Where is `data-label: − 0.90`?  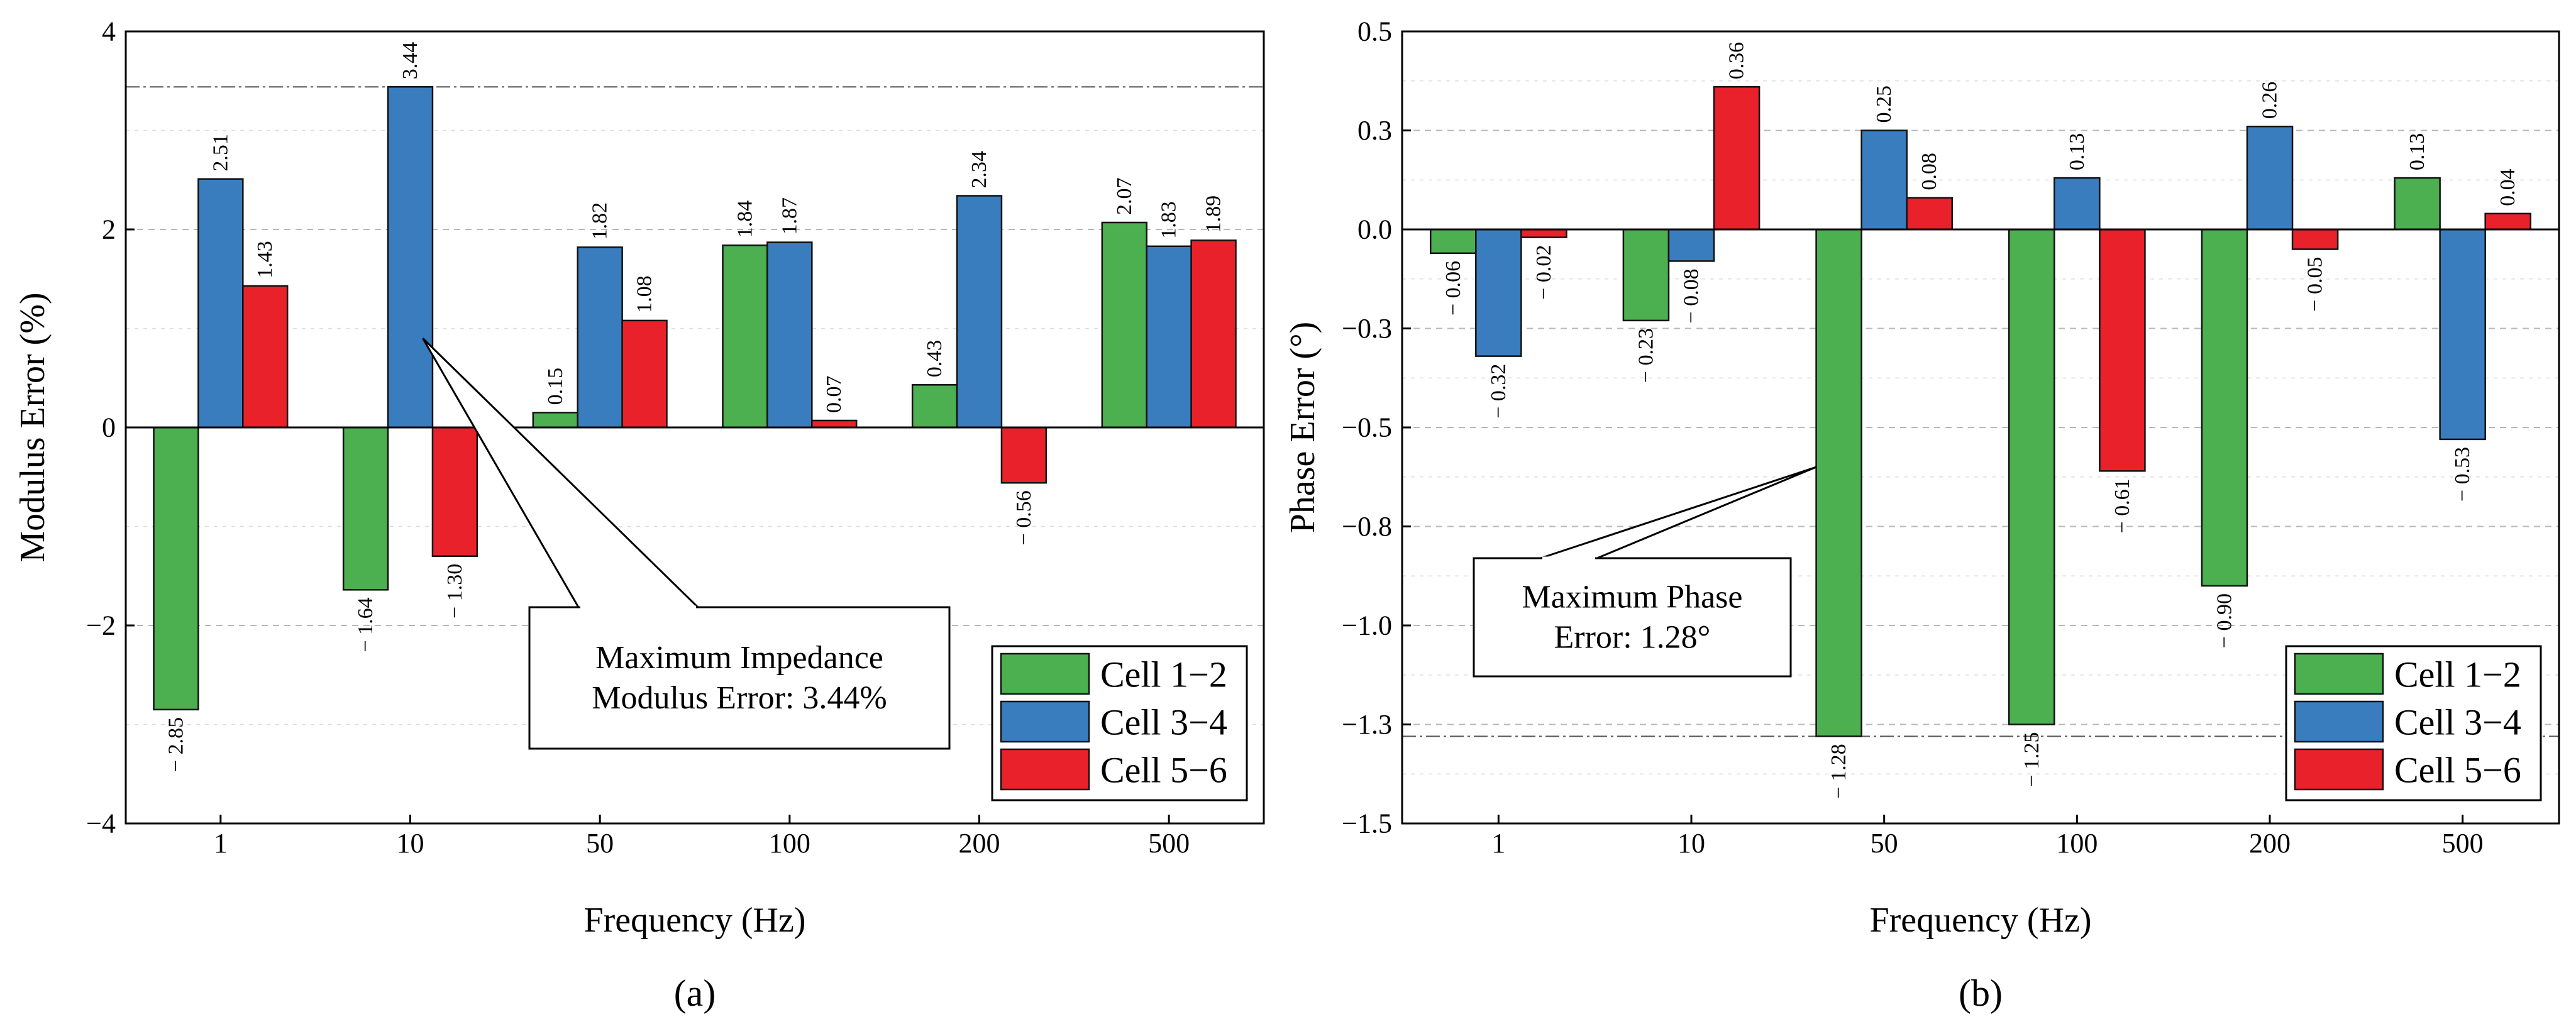 data-label: − 0.90 is located at coordinates (2224, 620).